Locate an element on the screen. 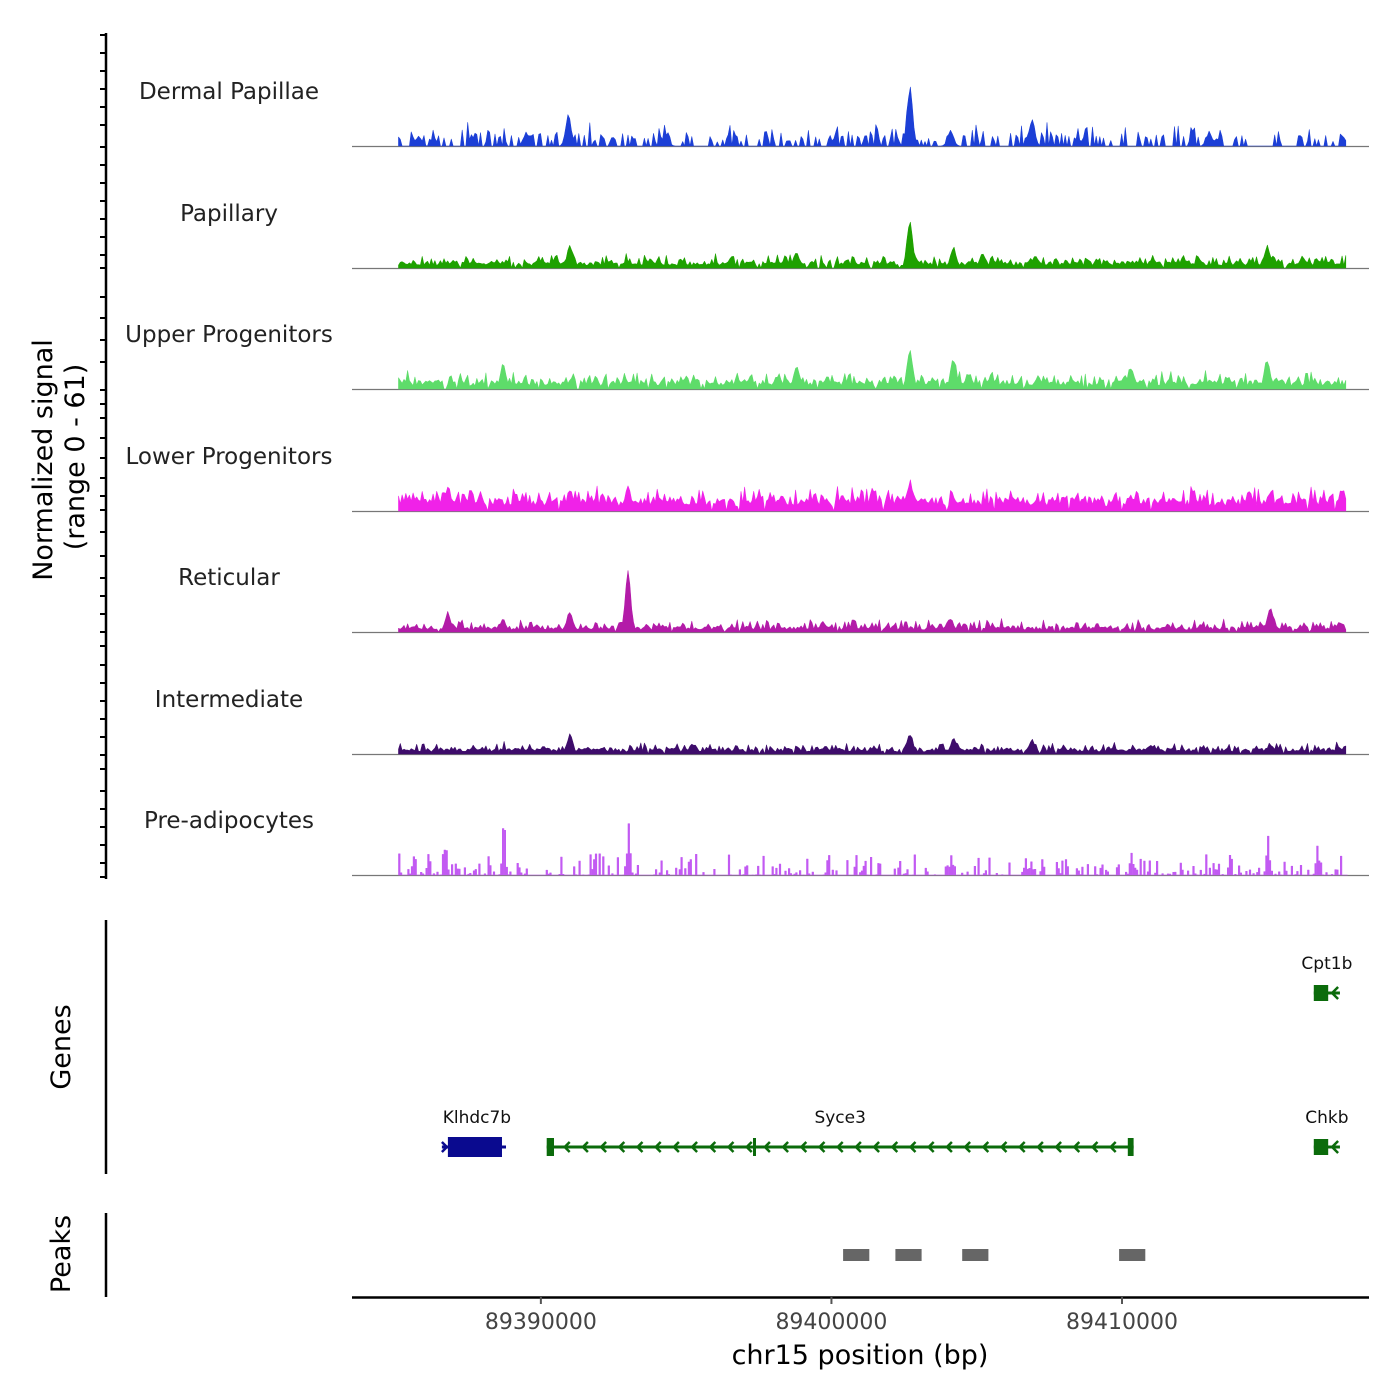 The width and height of the screenshot is (1400, 1400). track-label: Dermal Papillae is located at coordinates (229, 92).